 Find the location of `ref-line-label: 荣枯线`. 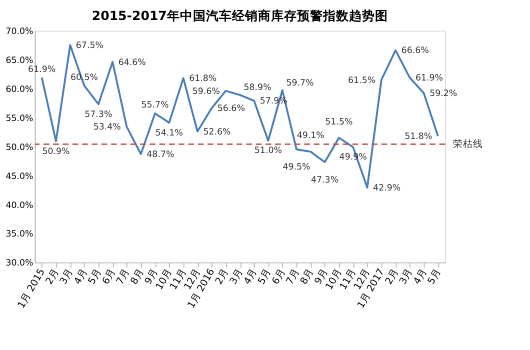

ref-line-label: 荣枯线 is located at coordinates (467, 144).